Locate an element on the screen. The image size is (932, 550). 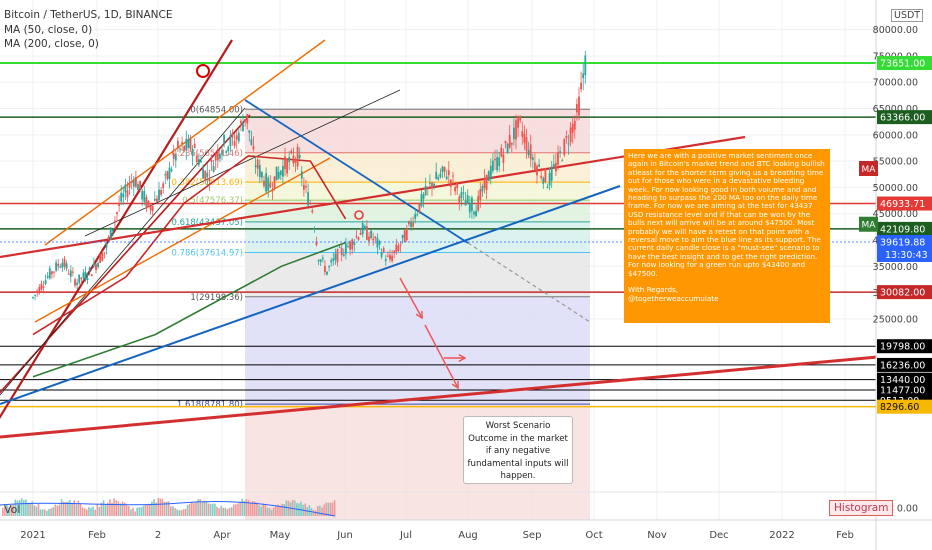
price-level-badge-label: 16236.00 is located at coordinates (902, 365).